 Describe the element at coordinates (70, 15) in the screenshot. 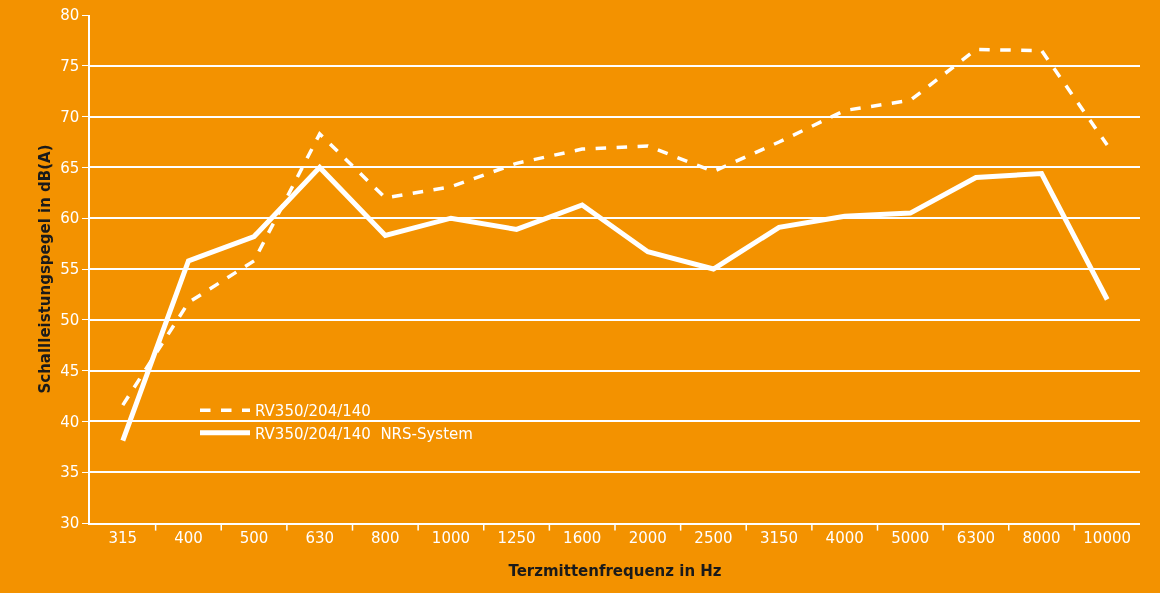

I see `y-tick-label: 80` at that location.